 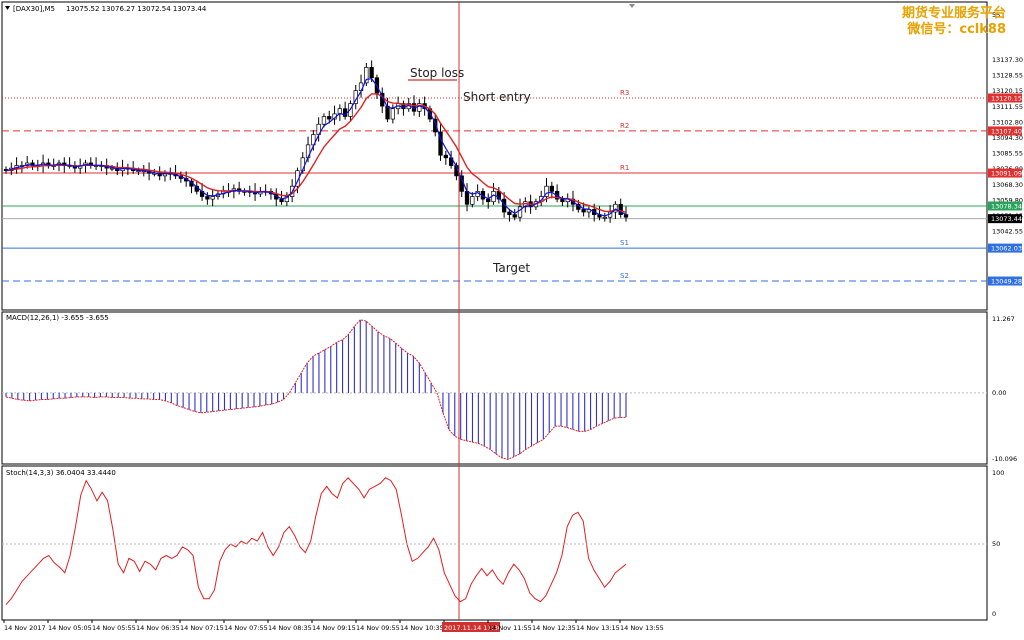 I want to click on short-entry-label: Short entry, so click(x=497, y=97).